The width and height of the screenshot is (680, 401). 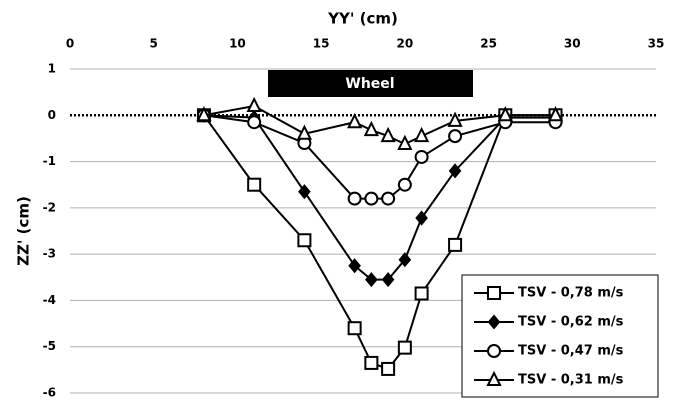 I want to click on annotation: Wheel, so click(x=369, y=84).